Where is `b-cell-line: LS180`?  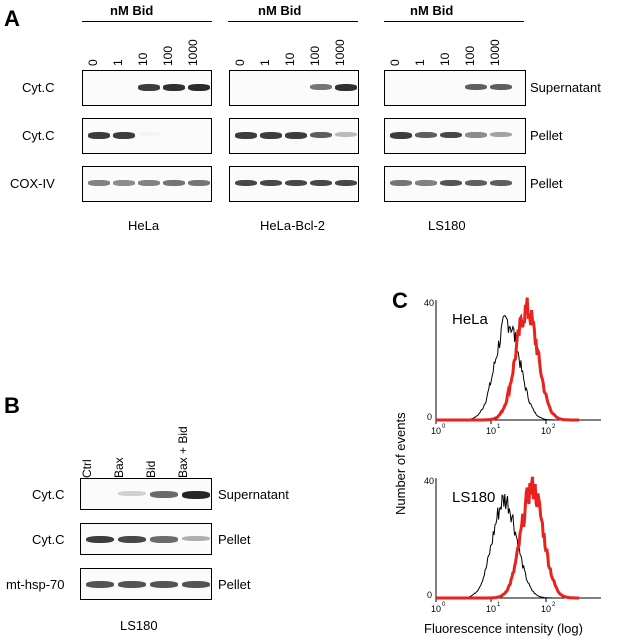
b-cell-line: LS180 is located at coordinates (139, 625).